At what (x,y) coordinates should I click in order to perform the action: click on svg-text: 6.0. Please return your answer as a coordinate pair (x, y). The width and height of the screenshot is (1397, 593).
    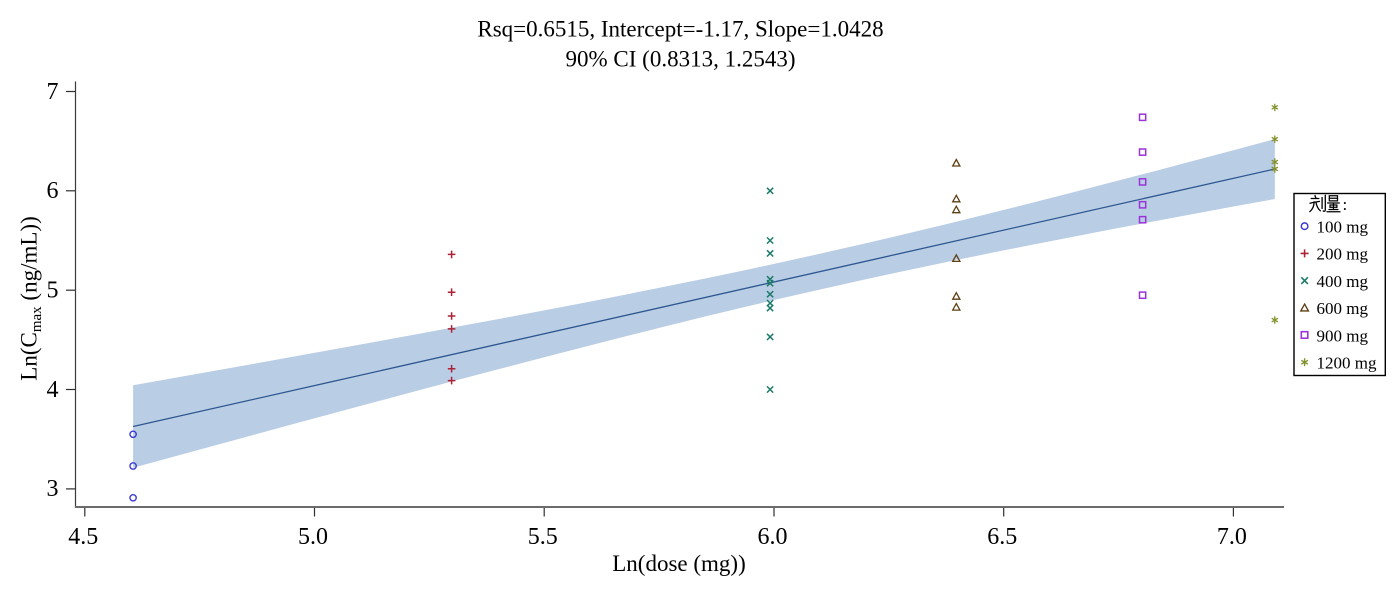
    Looking at the image, I should click on (773, 537).